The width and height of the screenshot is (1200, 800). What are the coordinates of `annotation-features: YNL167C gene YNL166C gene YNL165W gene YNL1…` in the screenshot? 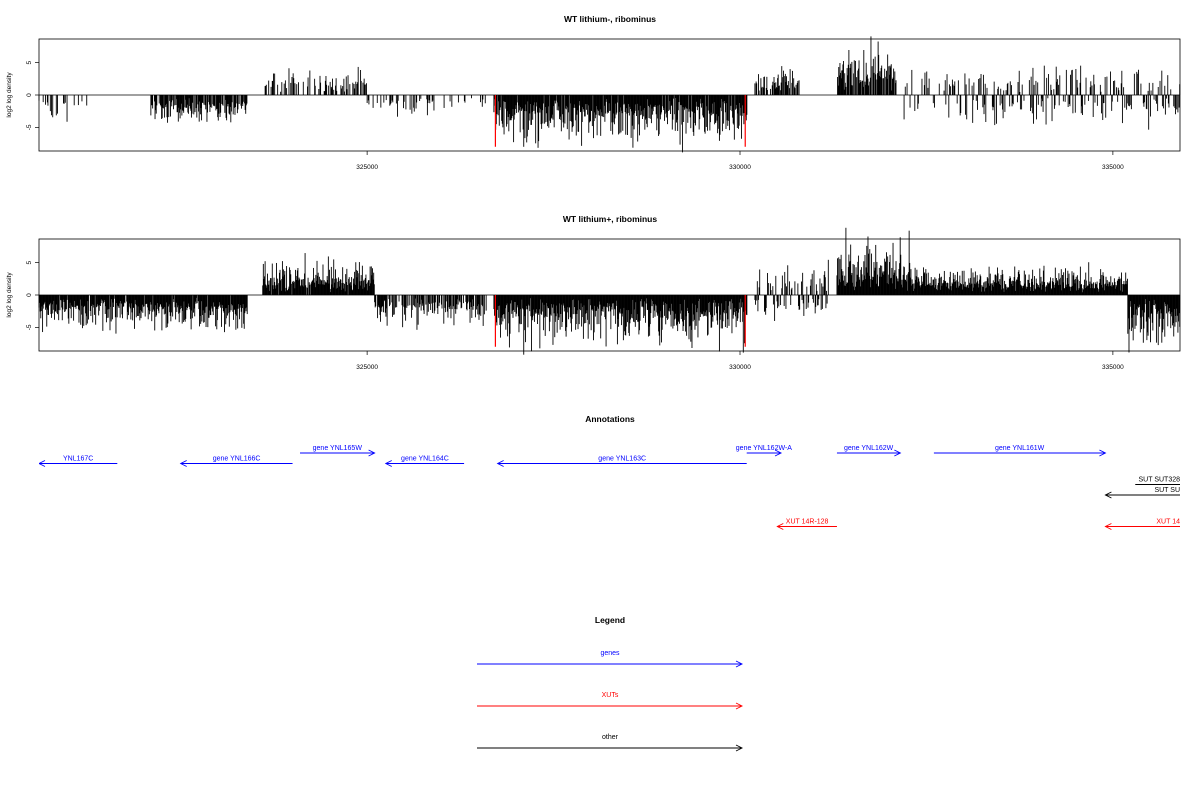 It's located at (619, 487).